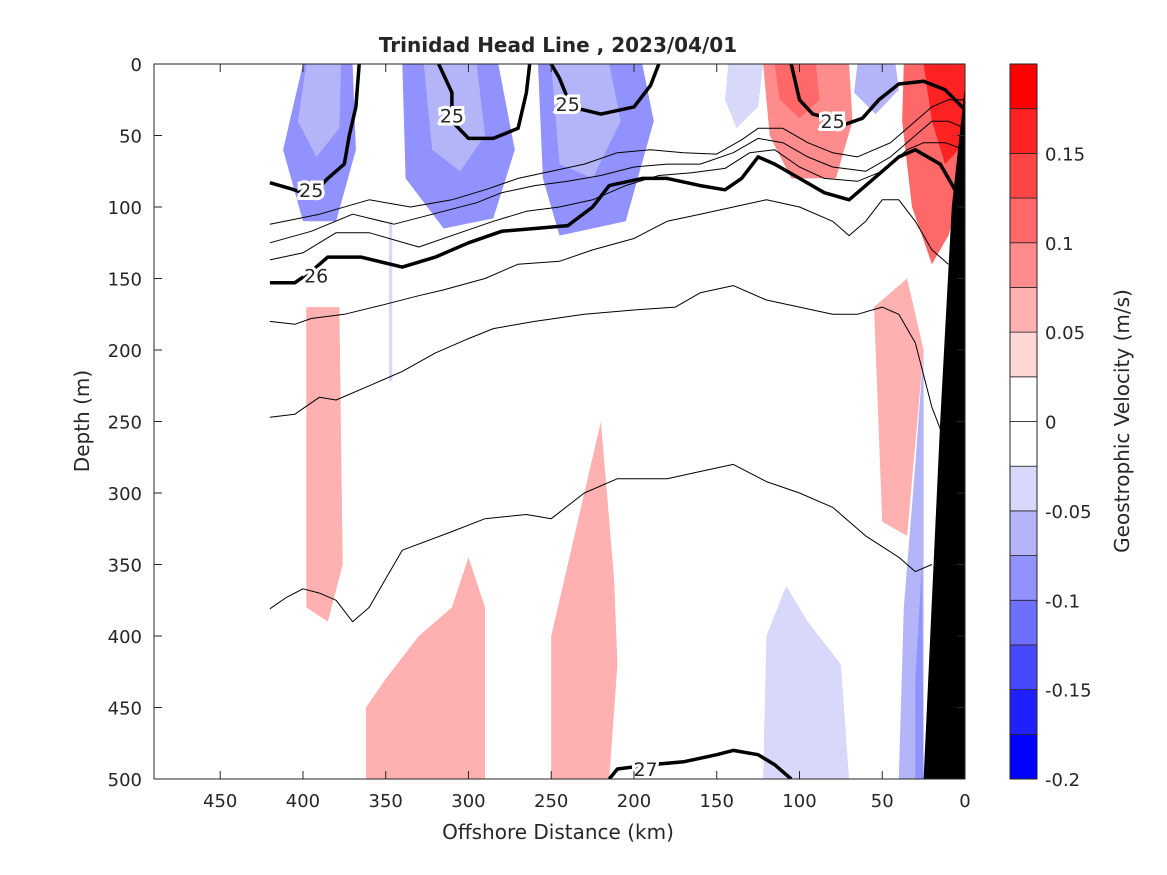 This screenshot has height=875, width=1167. I want to click on y-tick-label: 450, so click(125, 709).